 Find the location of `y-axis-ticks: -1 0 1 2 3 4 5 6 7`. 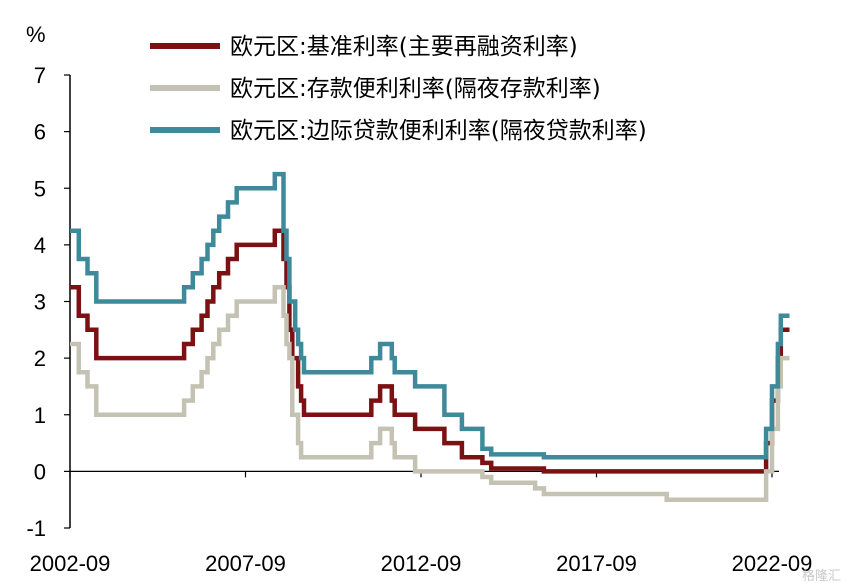

y-axis-ticks: -1 0 1 2 3 4 5 6 7 is located at coordinates (48, 302).